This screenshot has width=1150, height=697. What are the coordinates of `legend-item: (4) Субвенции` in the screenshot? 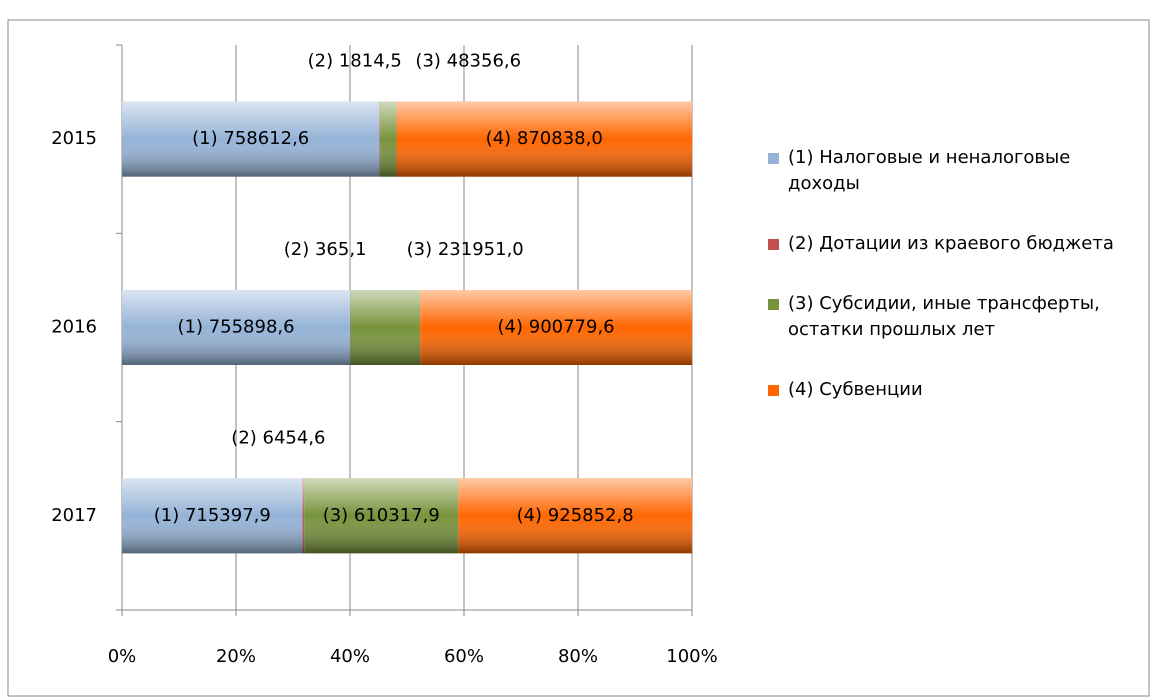 It's located at (953, 390).